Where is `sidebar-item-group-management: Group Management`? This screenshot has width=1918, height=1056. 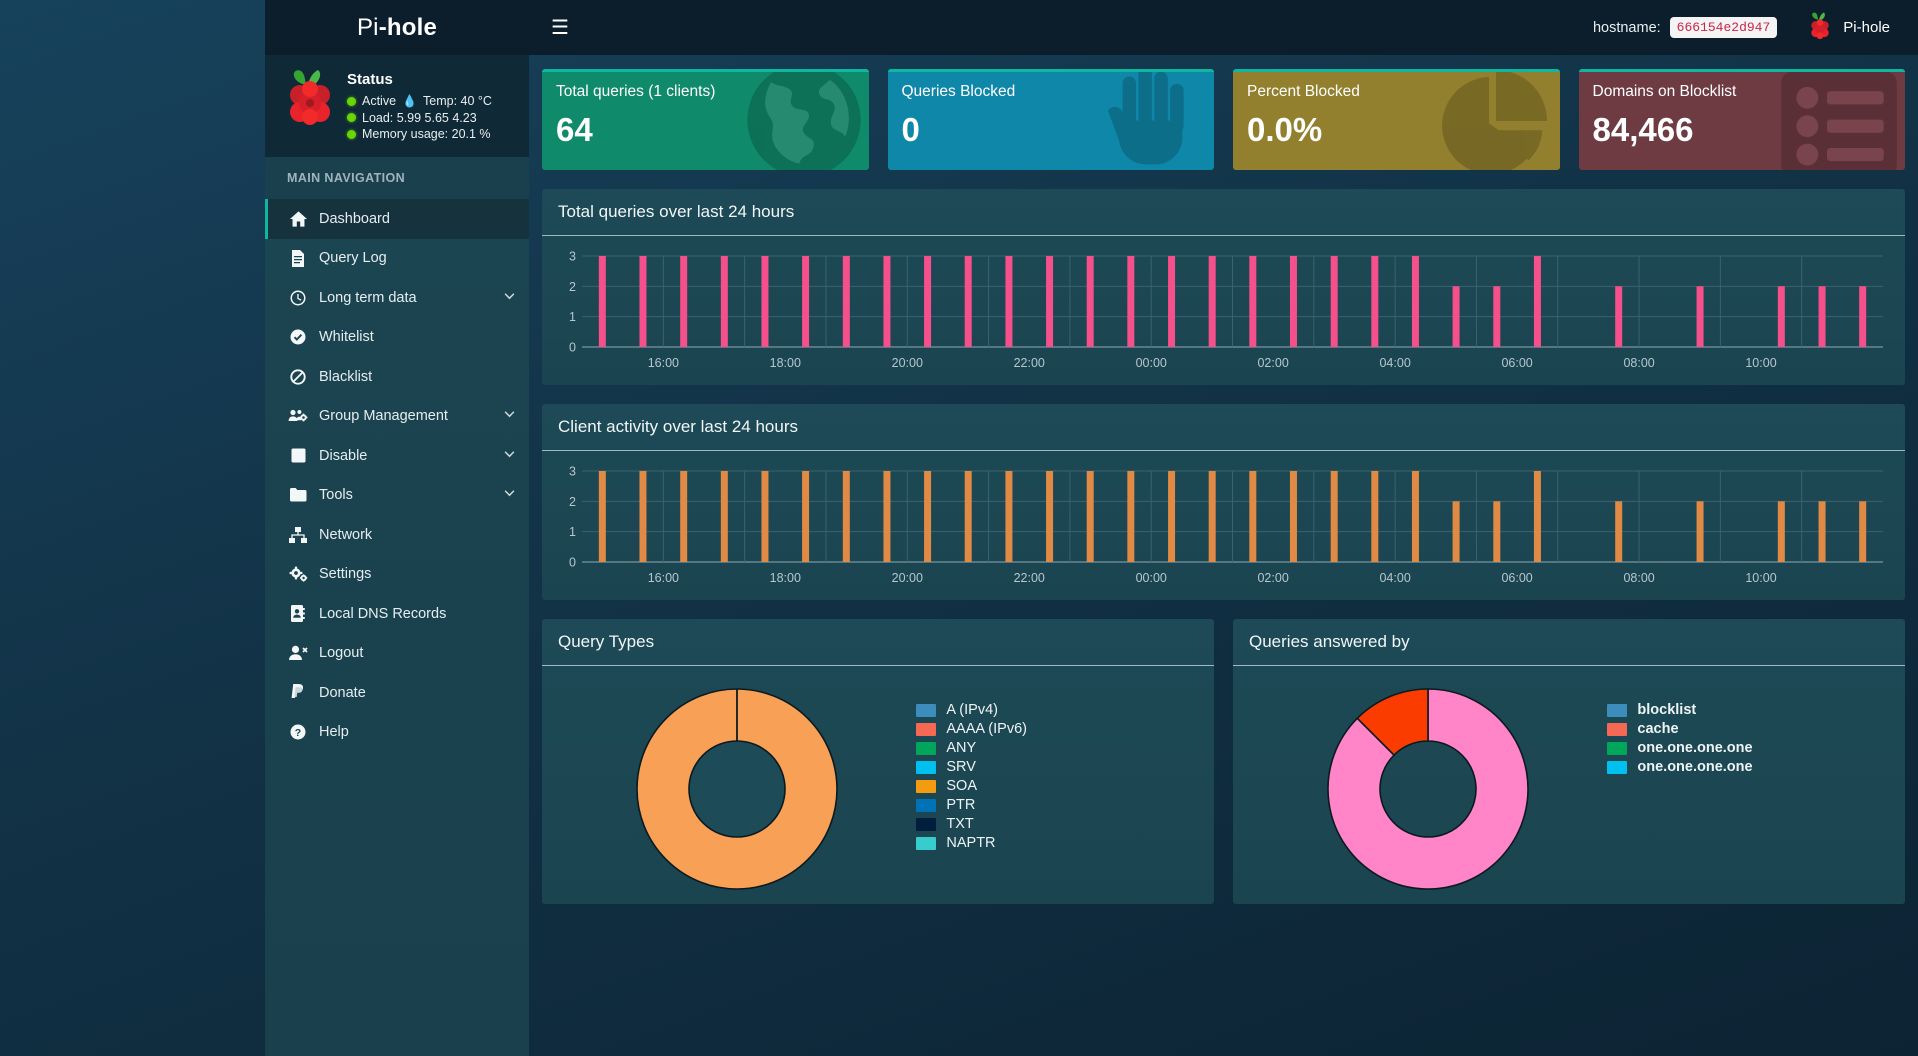 sidebar-item-group-management: Group Management is located at coordinates (397, 417).